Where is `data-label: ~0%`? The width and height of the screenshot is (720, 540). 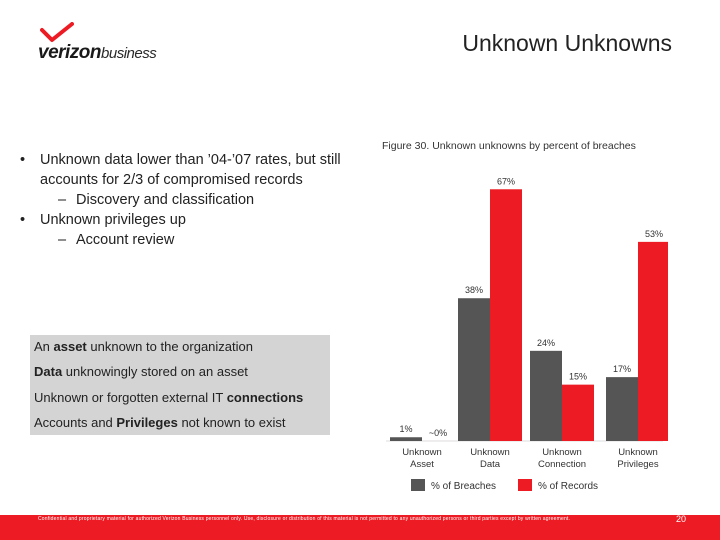 data-label: ~0% is located at coordinates (438, 433).